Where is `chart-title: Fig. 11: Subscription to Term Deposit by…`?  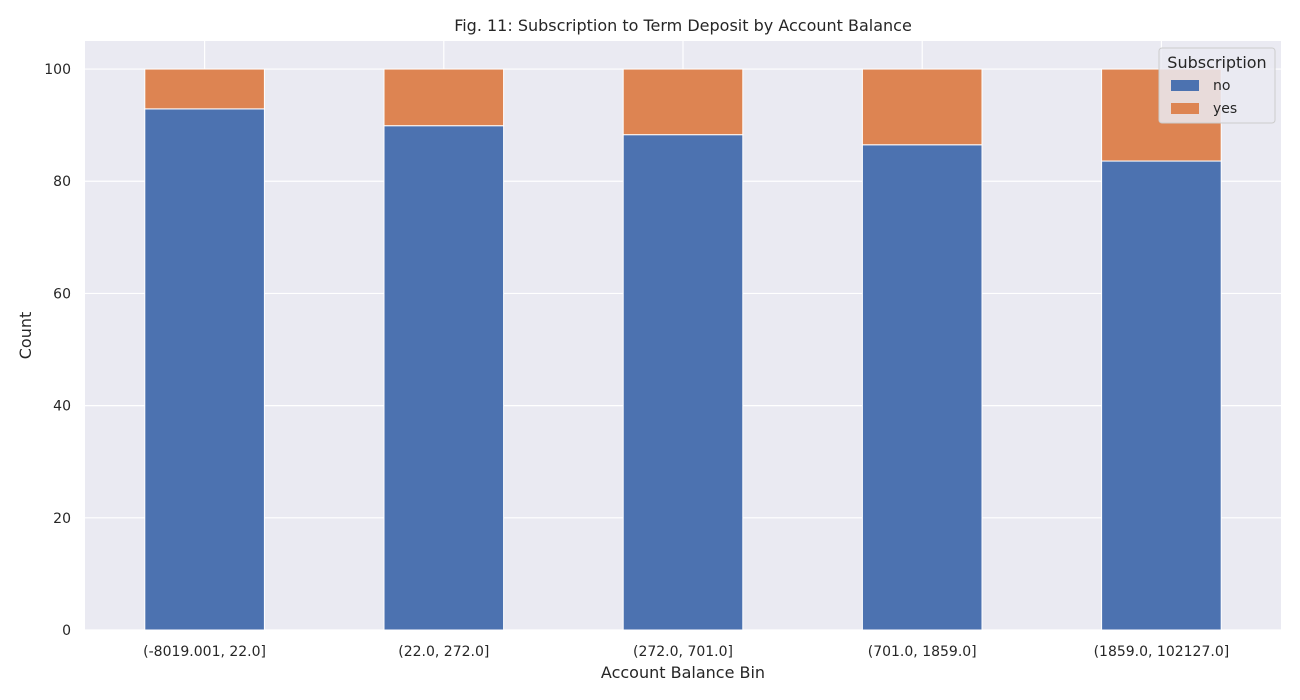 chart-title: Fig. 11: Subscription to Term Deposit by… is located at coordinates (683, 25).